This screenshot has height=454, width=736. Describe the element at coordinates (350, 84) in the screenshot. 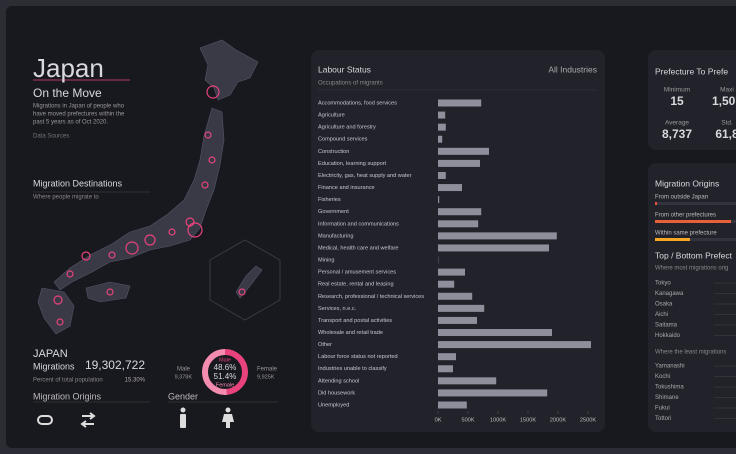

I see `chart-subtitle: Occupations of migrants` at that location.